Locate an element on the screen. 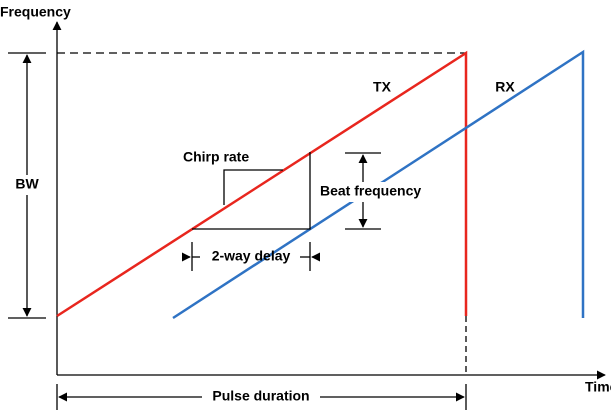 The image size is (611, 418). tx-label: TX is located at coordinates (382, 87).